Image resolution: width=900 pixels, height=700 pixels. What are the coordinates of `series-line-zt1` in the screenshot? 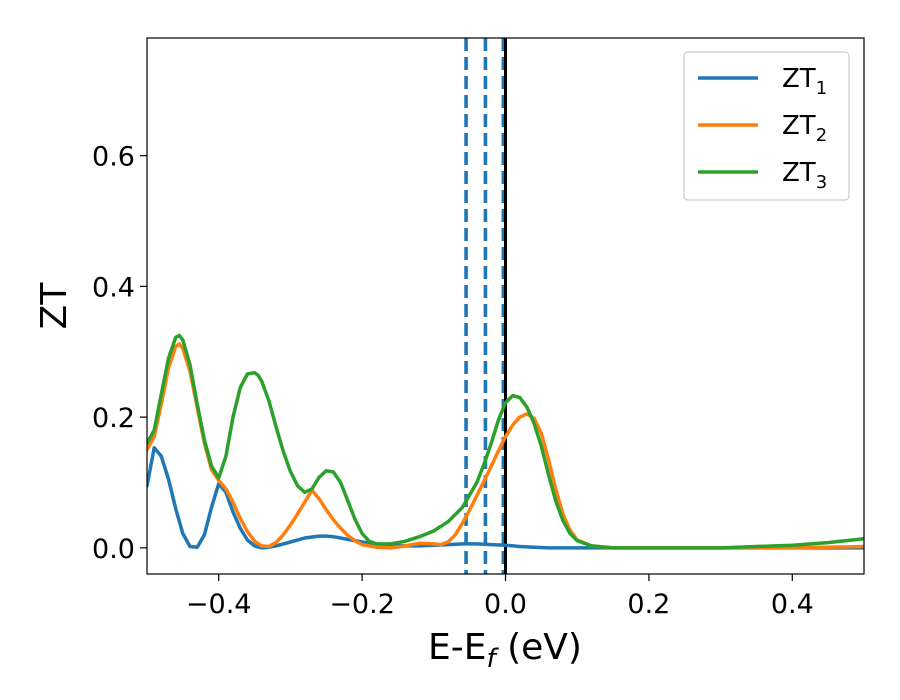 It's located at (505, 498).